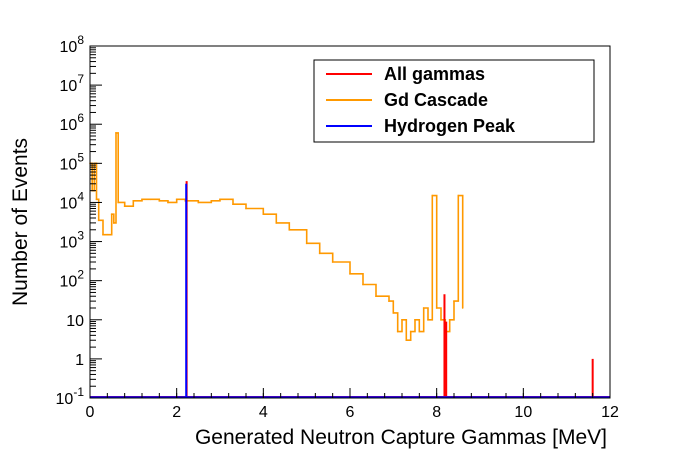 Image resolution: width=698 pixels, height=474 pixels. Describe the element at coordinates (70, 396) in the screenshot. I see `y-tick-label: 10⁻¹` at that location.